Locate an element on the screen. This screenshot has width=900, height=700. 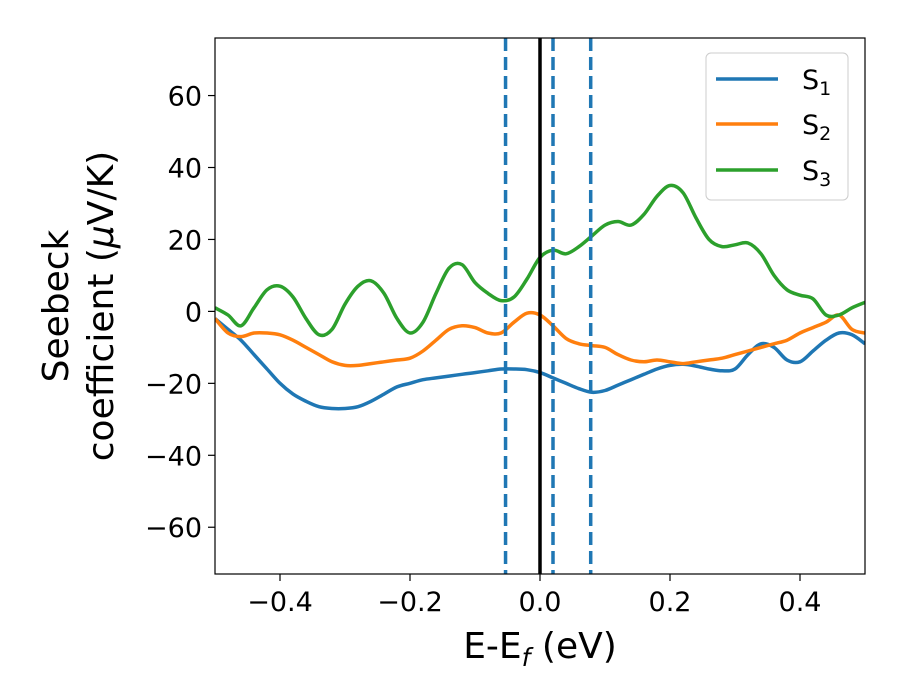
y-tick-label-6: 60 is located at coordinates (185, 97).